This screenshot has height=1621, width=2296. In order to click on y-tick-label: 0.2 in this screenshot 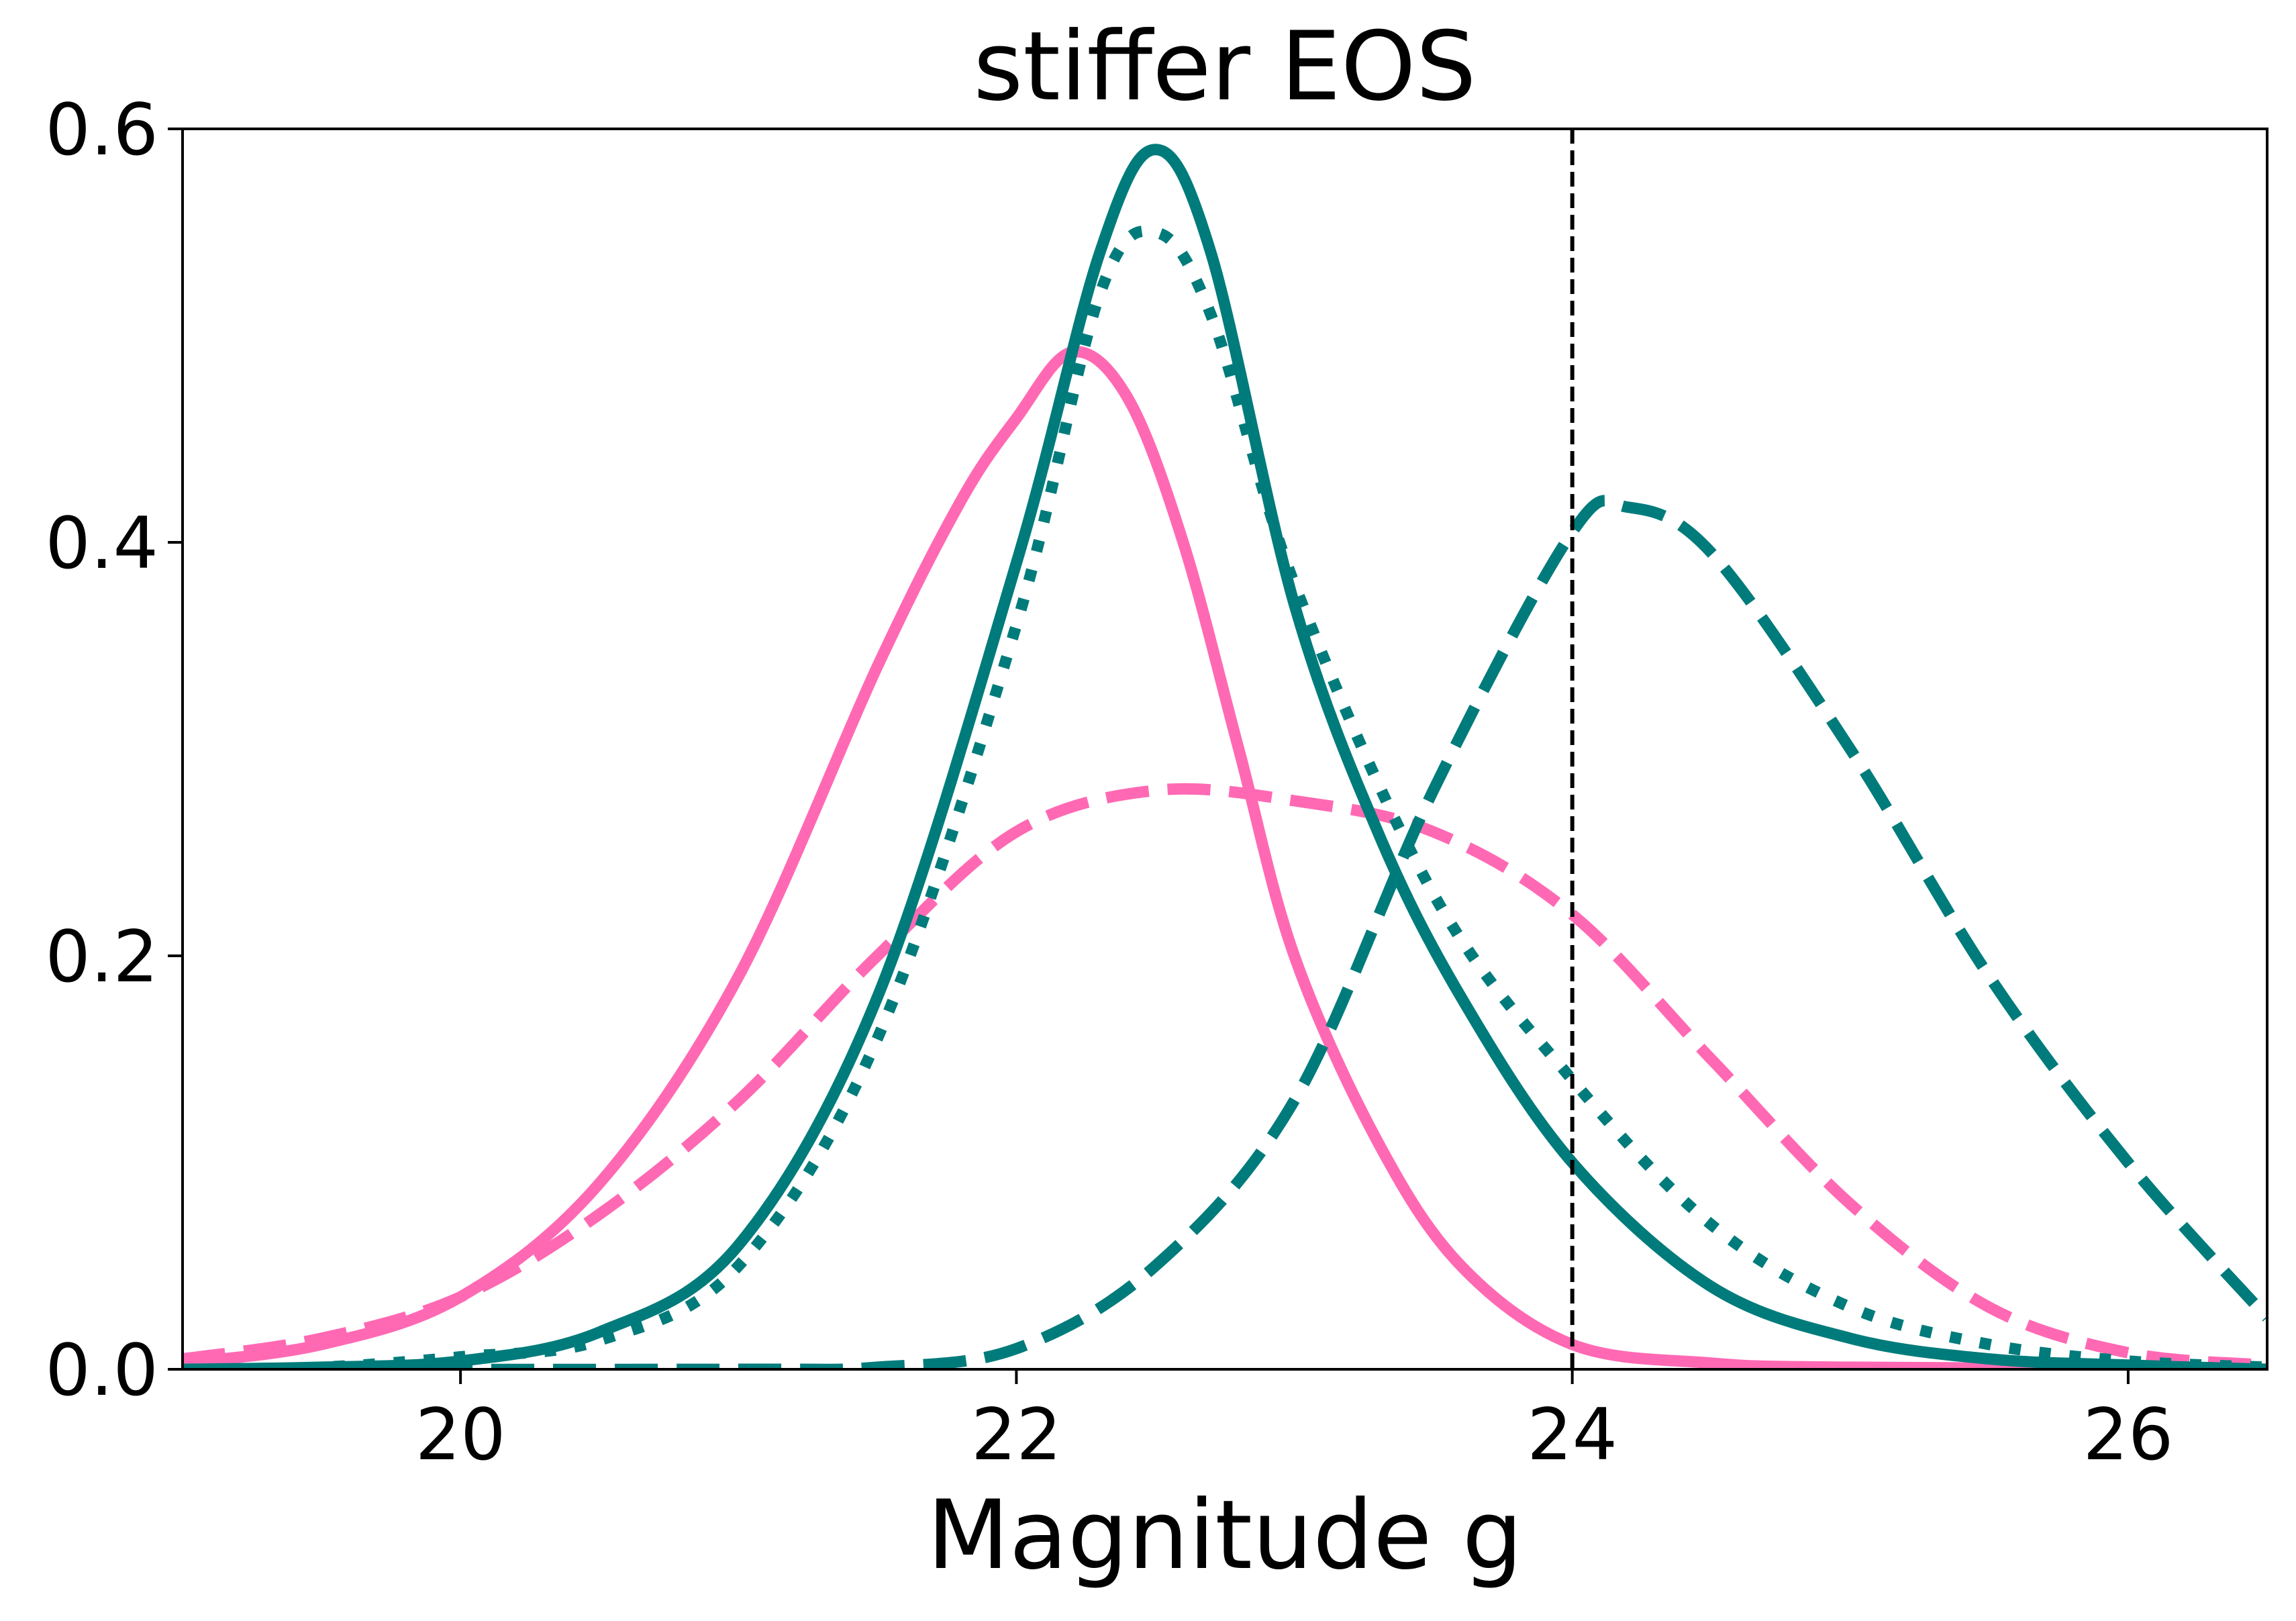, I will do `click(101, 957)`.